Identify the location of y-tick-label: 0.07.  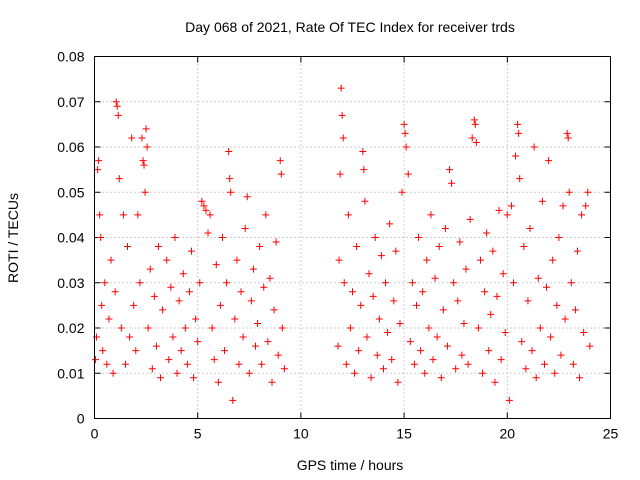
(70, 102).